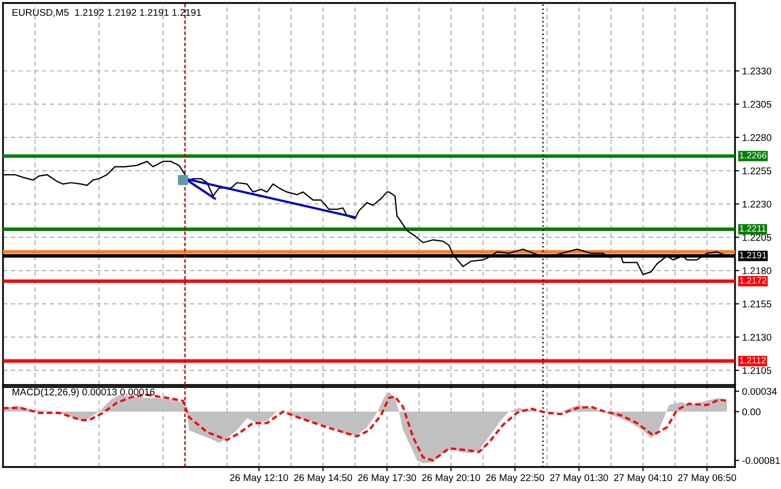  I want to click on ref-line-label: 1.2191, so click(753, 255).